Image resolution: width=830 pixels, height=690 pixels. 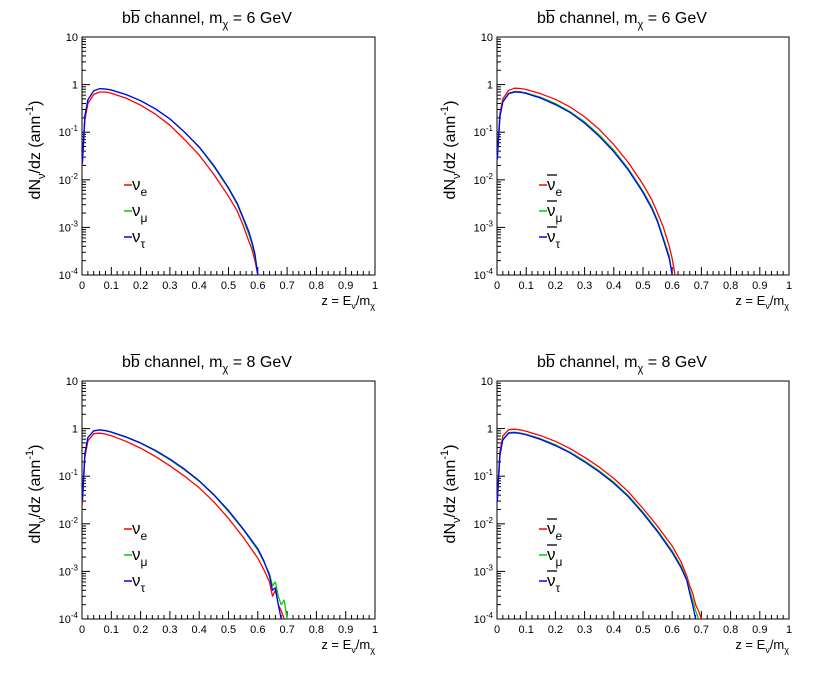 I want to click on x-axis-label-subscript: ν, so click(x=767, y=650).